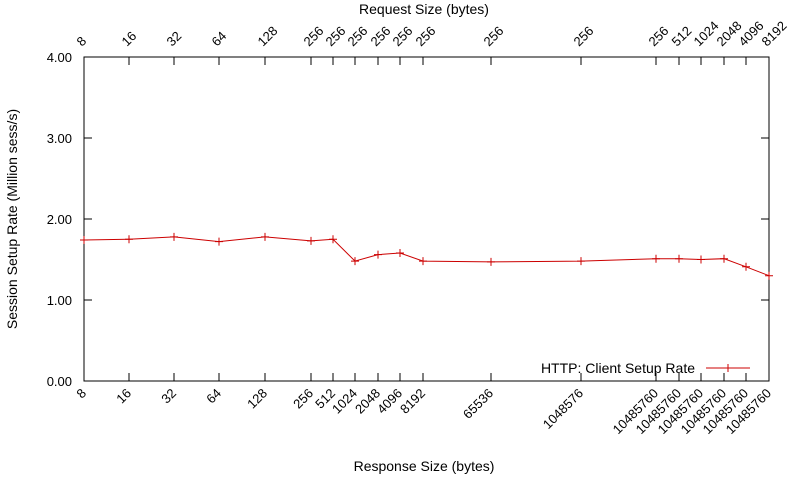 The image size is (800, 480). Describe the element at coordinates (728, 368) in the screenshot. I see `legend-marker` at that location.